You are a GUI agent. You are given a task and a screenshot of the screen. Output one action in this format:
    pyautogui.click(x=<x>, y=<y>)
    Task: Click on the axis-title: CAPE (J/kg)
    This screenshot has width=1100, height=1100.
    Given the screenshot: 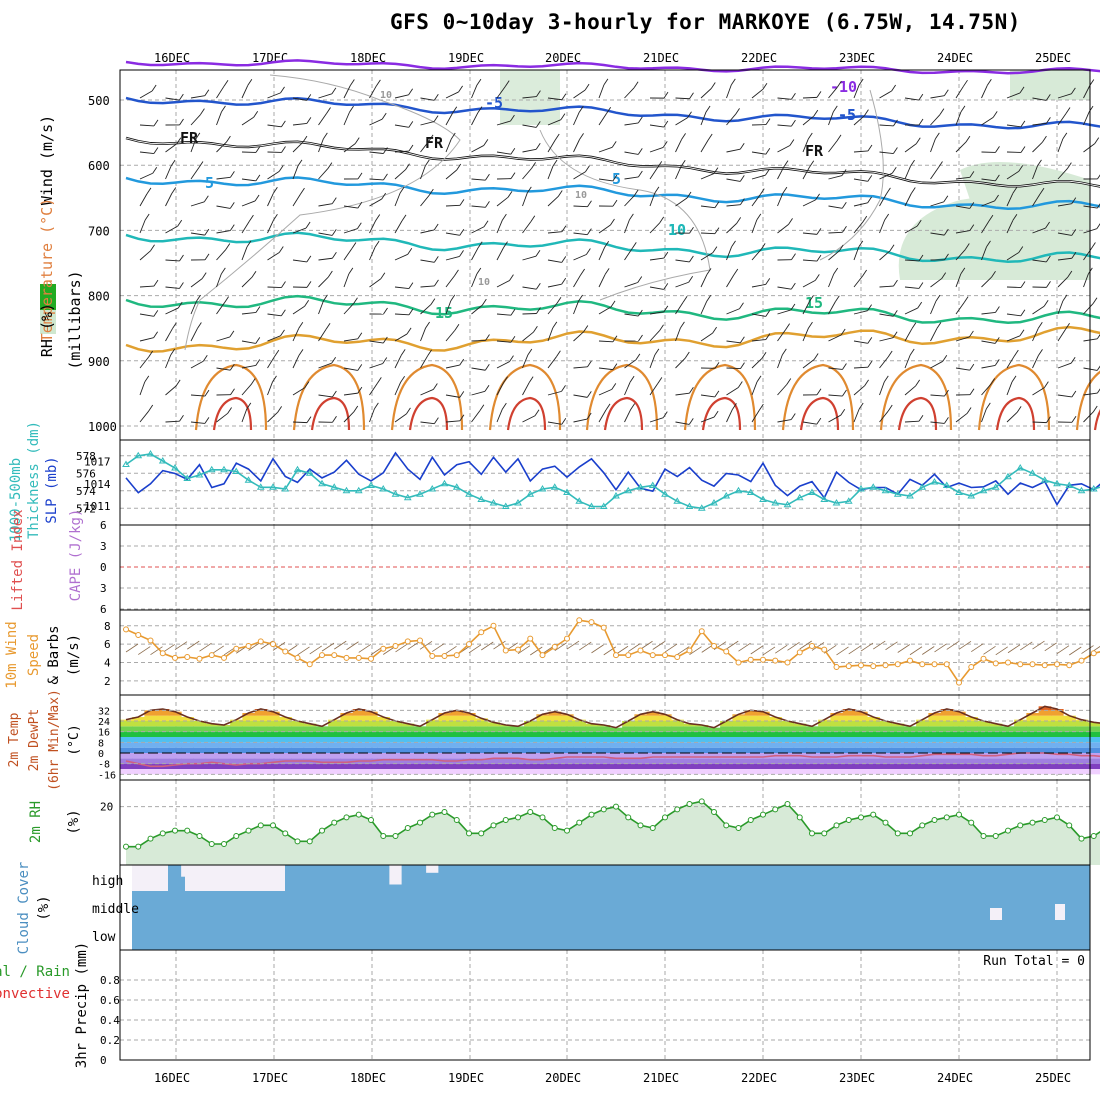 What is the action you would take?
    pyautogui.click(x=76, y=555)
    